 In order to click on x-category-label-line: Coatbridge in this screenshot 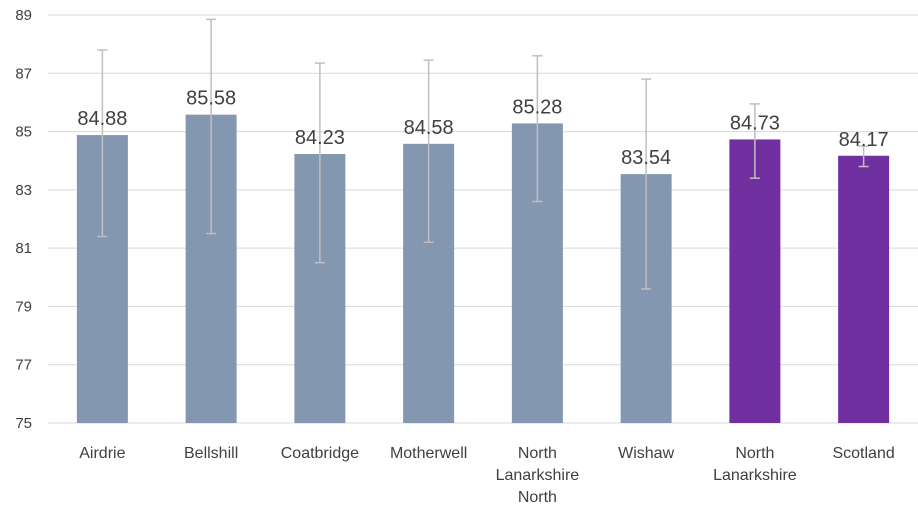, I will do `click(320, 453)`.